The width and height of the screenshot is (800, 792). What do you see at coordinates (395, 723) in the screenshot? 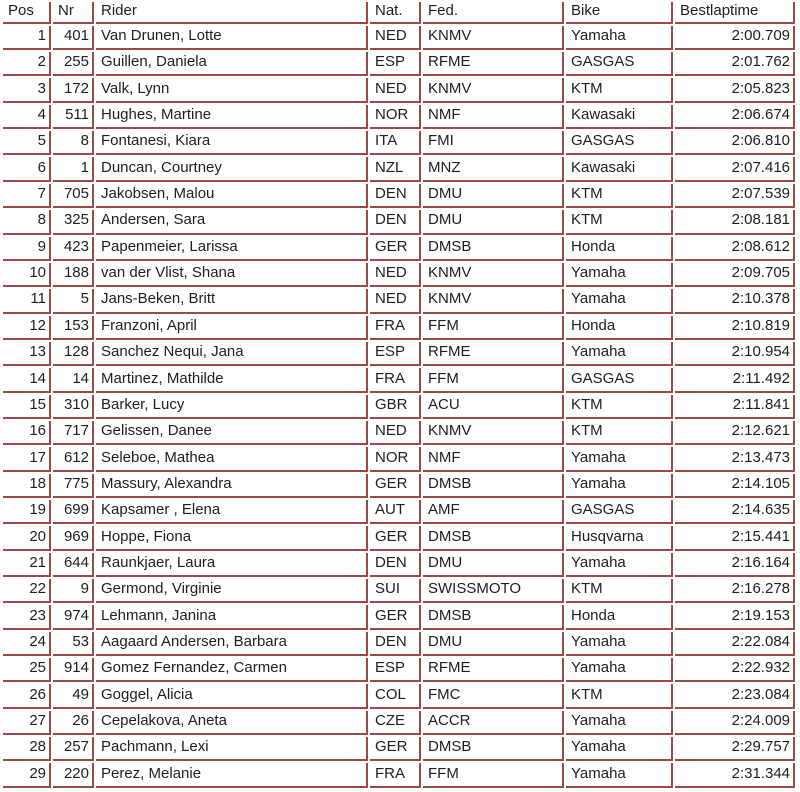
I see `cell-nat: CZE` at bounding box center [395, 723].